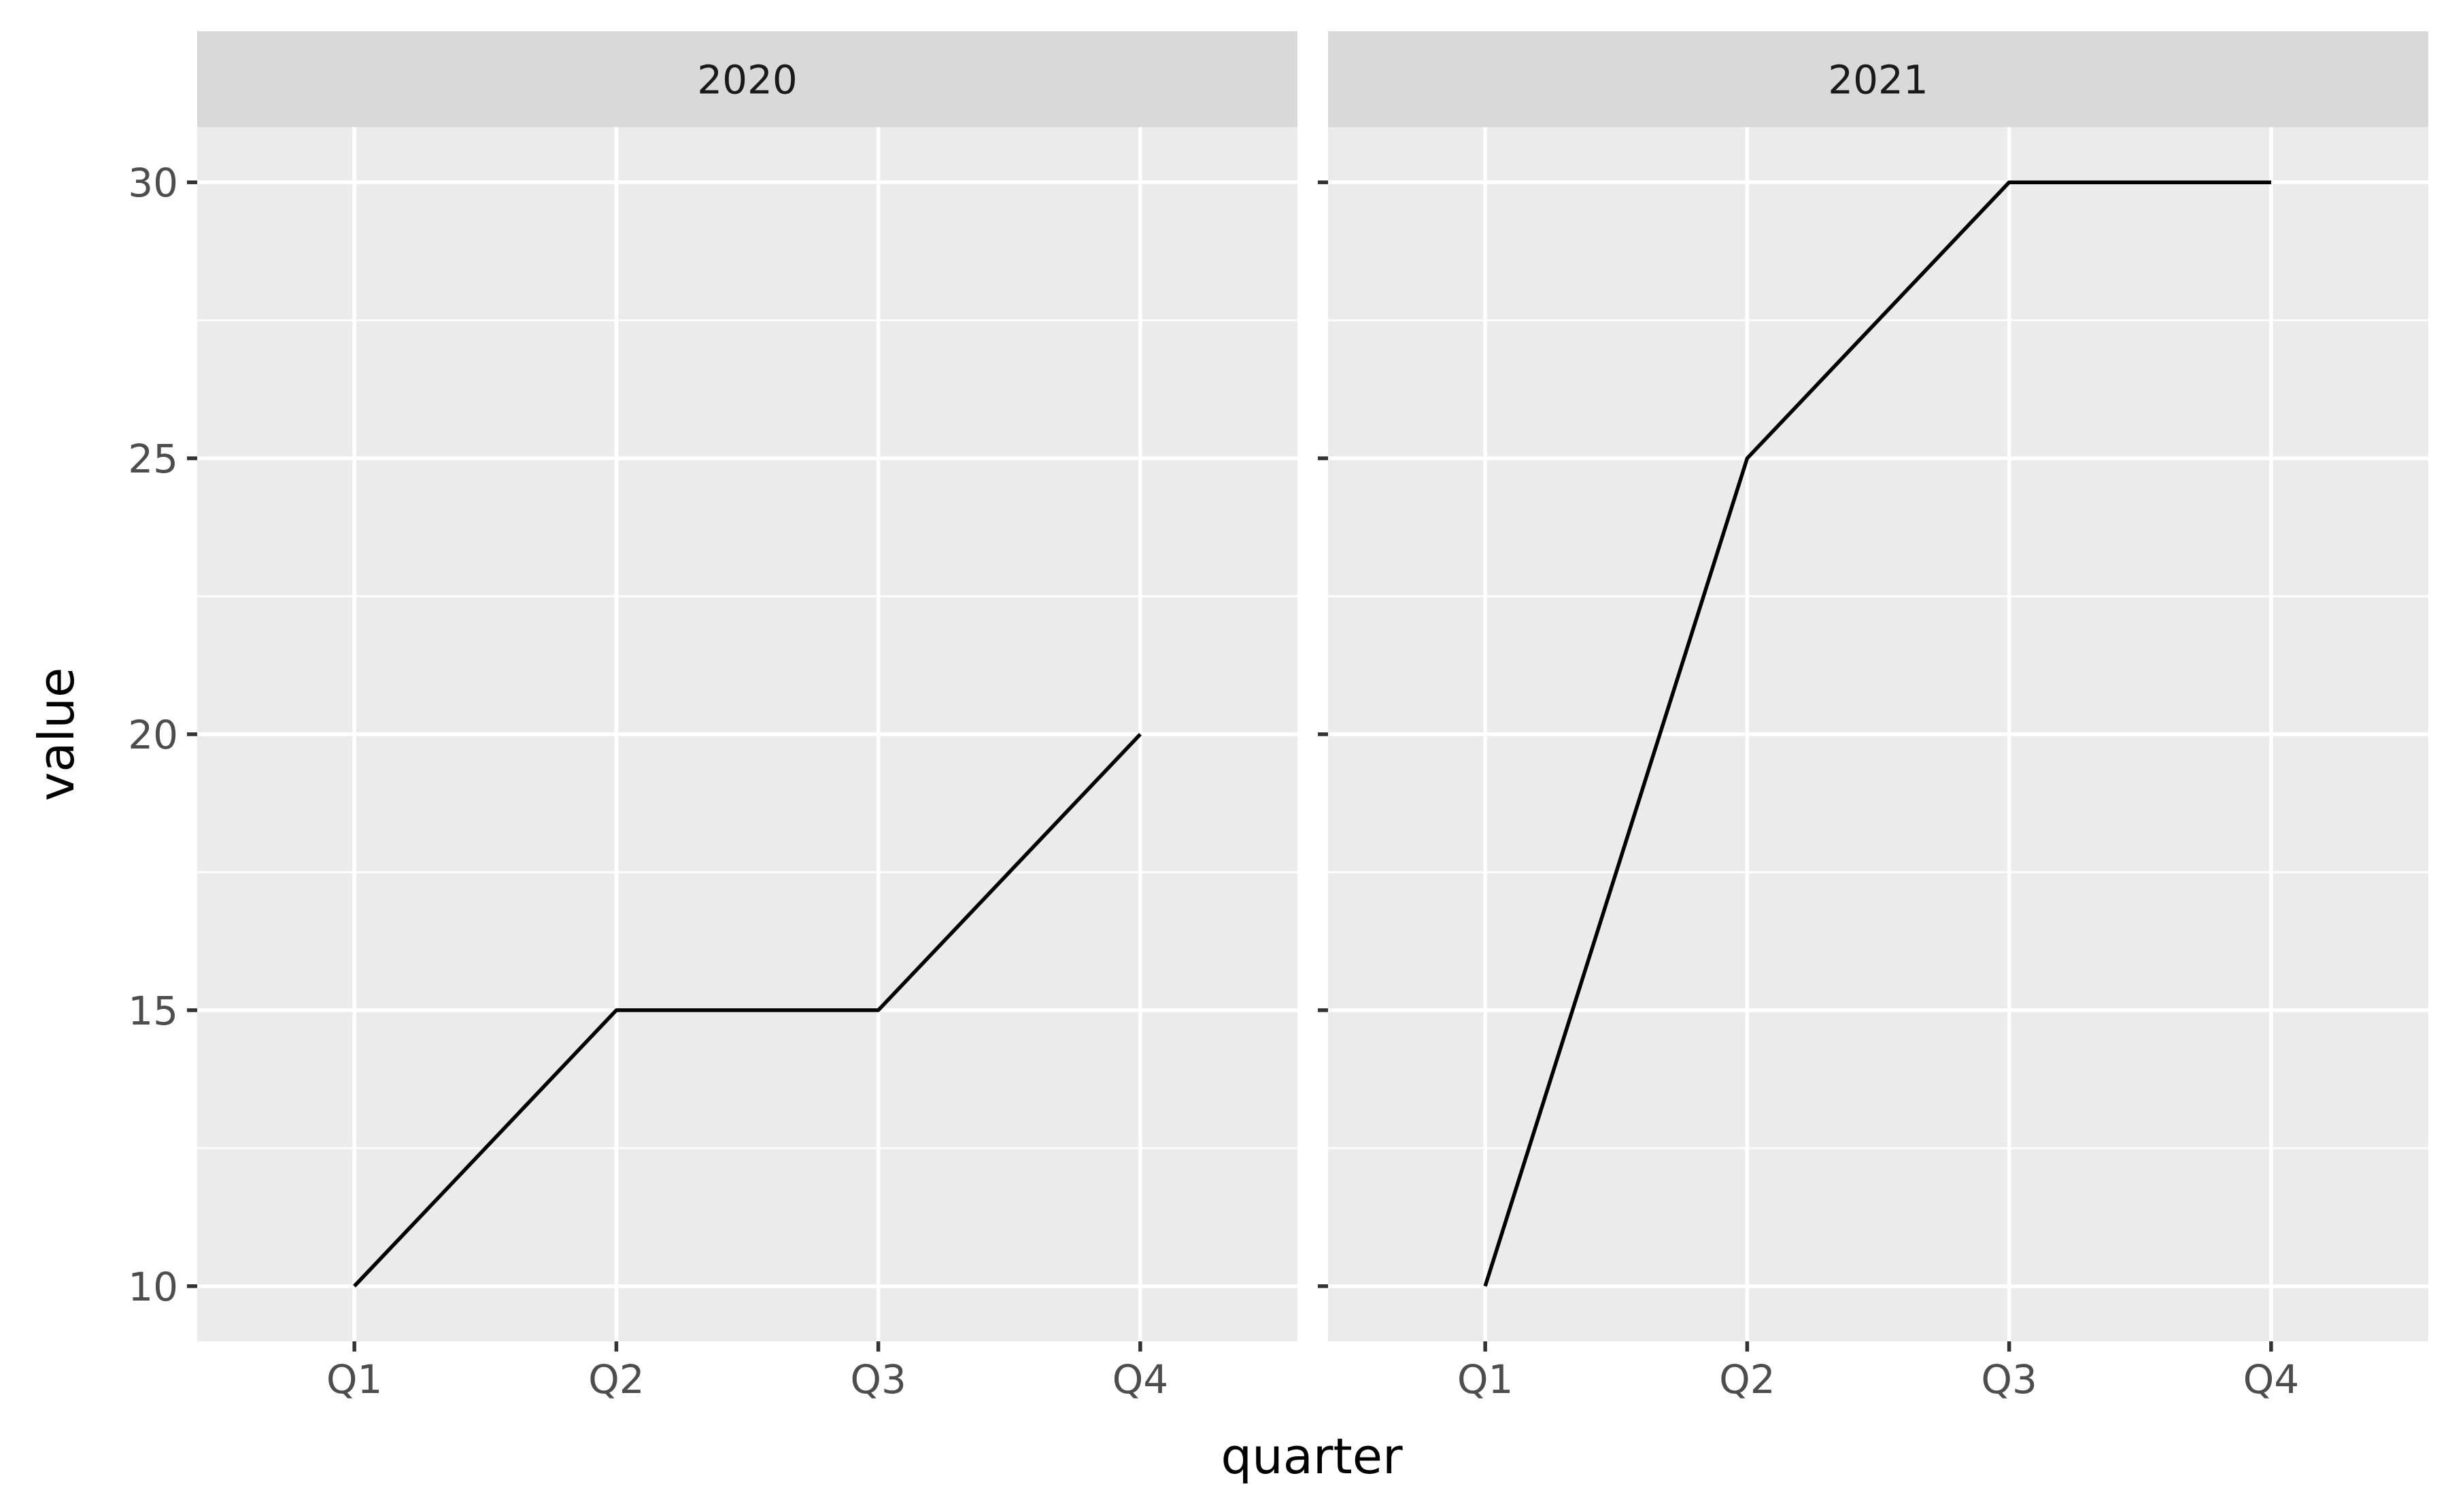 The image size is (2448, 1512). I want to click on y-tick-label: 15, so click(153, 1011).